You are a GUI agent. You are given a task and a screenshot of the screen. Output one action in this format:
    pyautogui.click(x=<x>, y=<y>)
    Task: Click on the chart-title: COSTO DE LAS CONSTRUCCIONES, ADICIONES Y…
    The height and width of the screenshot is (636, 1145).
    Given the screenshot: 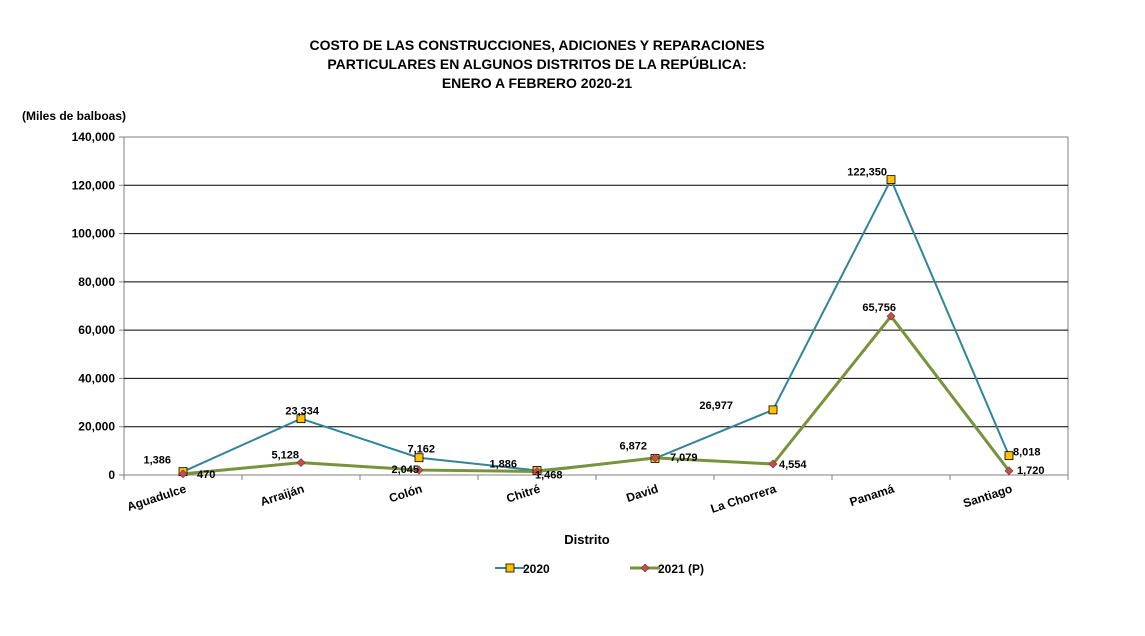 What is the action you would take?
    pyautogui.click(x=536, y=64)
    